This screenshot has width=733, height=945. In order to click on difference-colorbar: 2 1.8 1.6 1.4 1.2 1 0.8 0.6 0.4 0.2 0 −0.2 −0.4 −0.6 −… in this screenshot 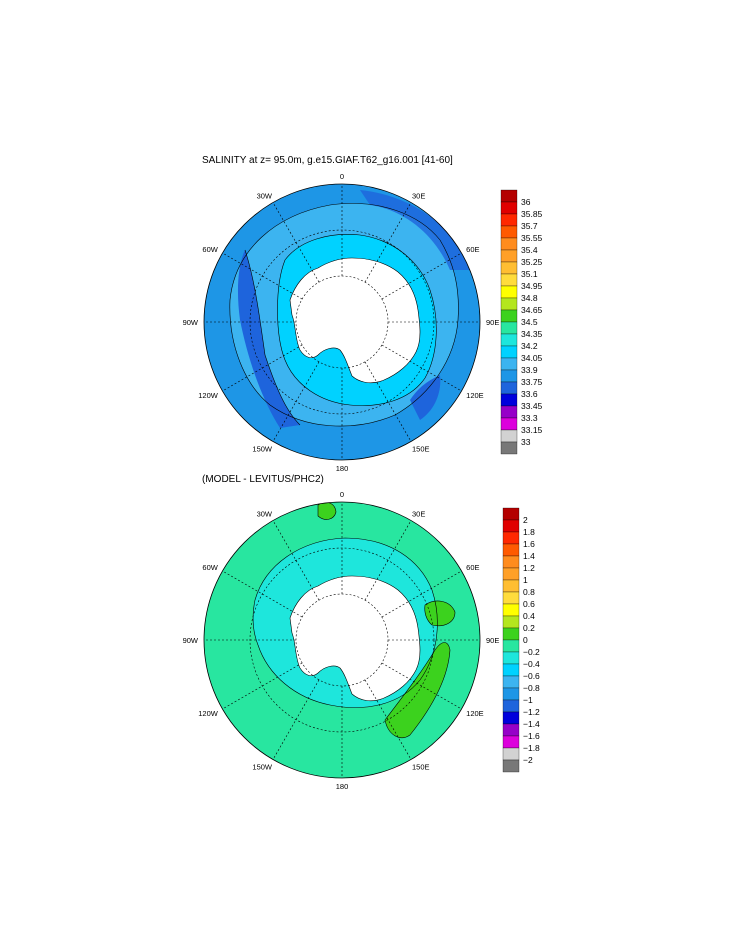, I will do `click(521, 640)`.